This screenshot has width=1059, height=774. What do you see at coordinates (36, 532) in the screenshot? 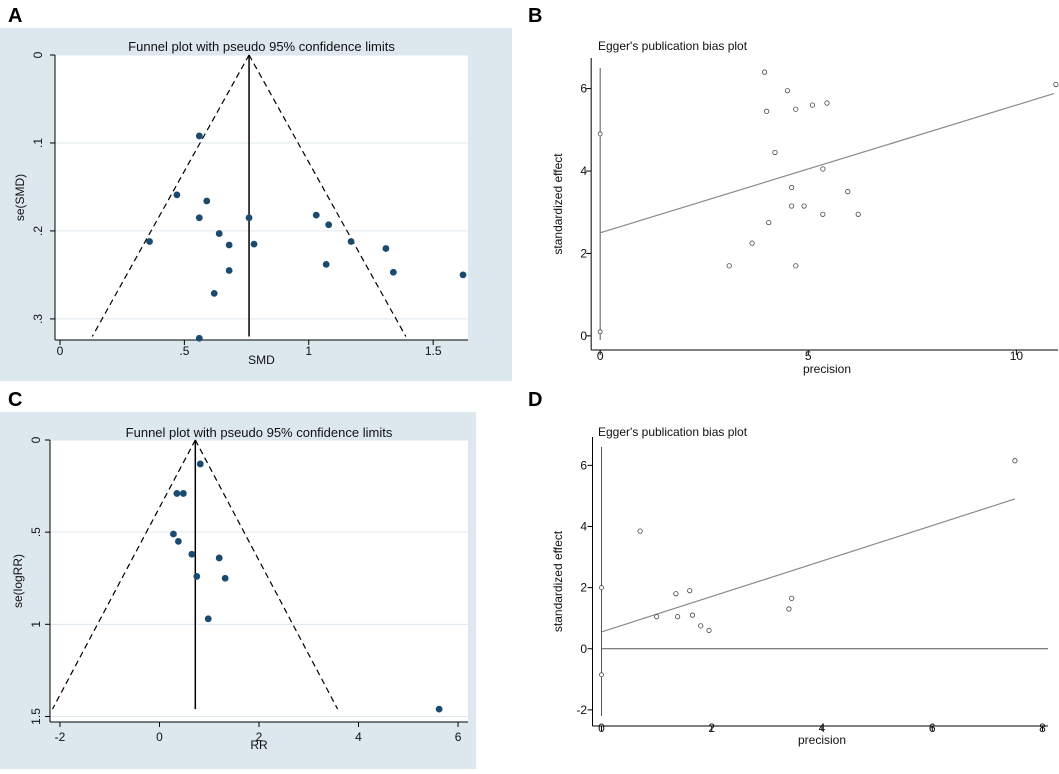
I see `y-tick-label: .5` at bounding box center [36, 532].